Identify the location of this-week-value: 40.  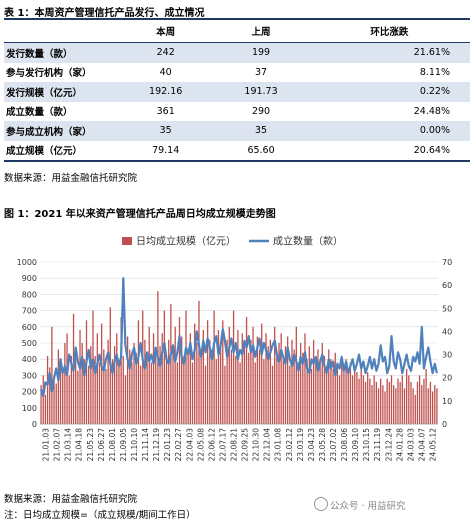
(165, 72).